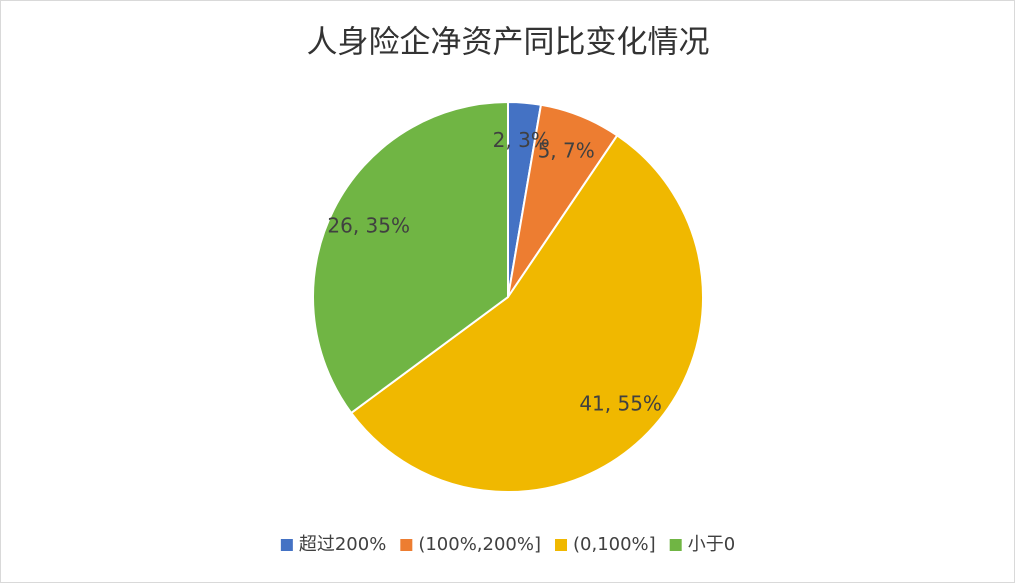  Describe the element at coordinates (614, 544) in the screenshot. I see `legend-label: (0,100%]` at that location.